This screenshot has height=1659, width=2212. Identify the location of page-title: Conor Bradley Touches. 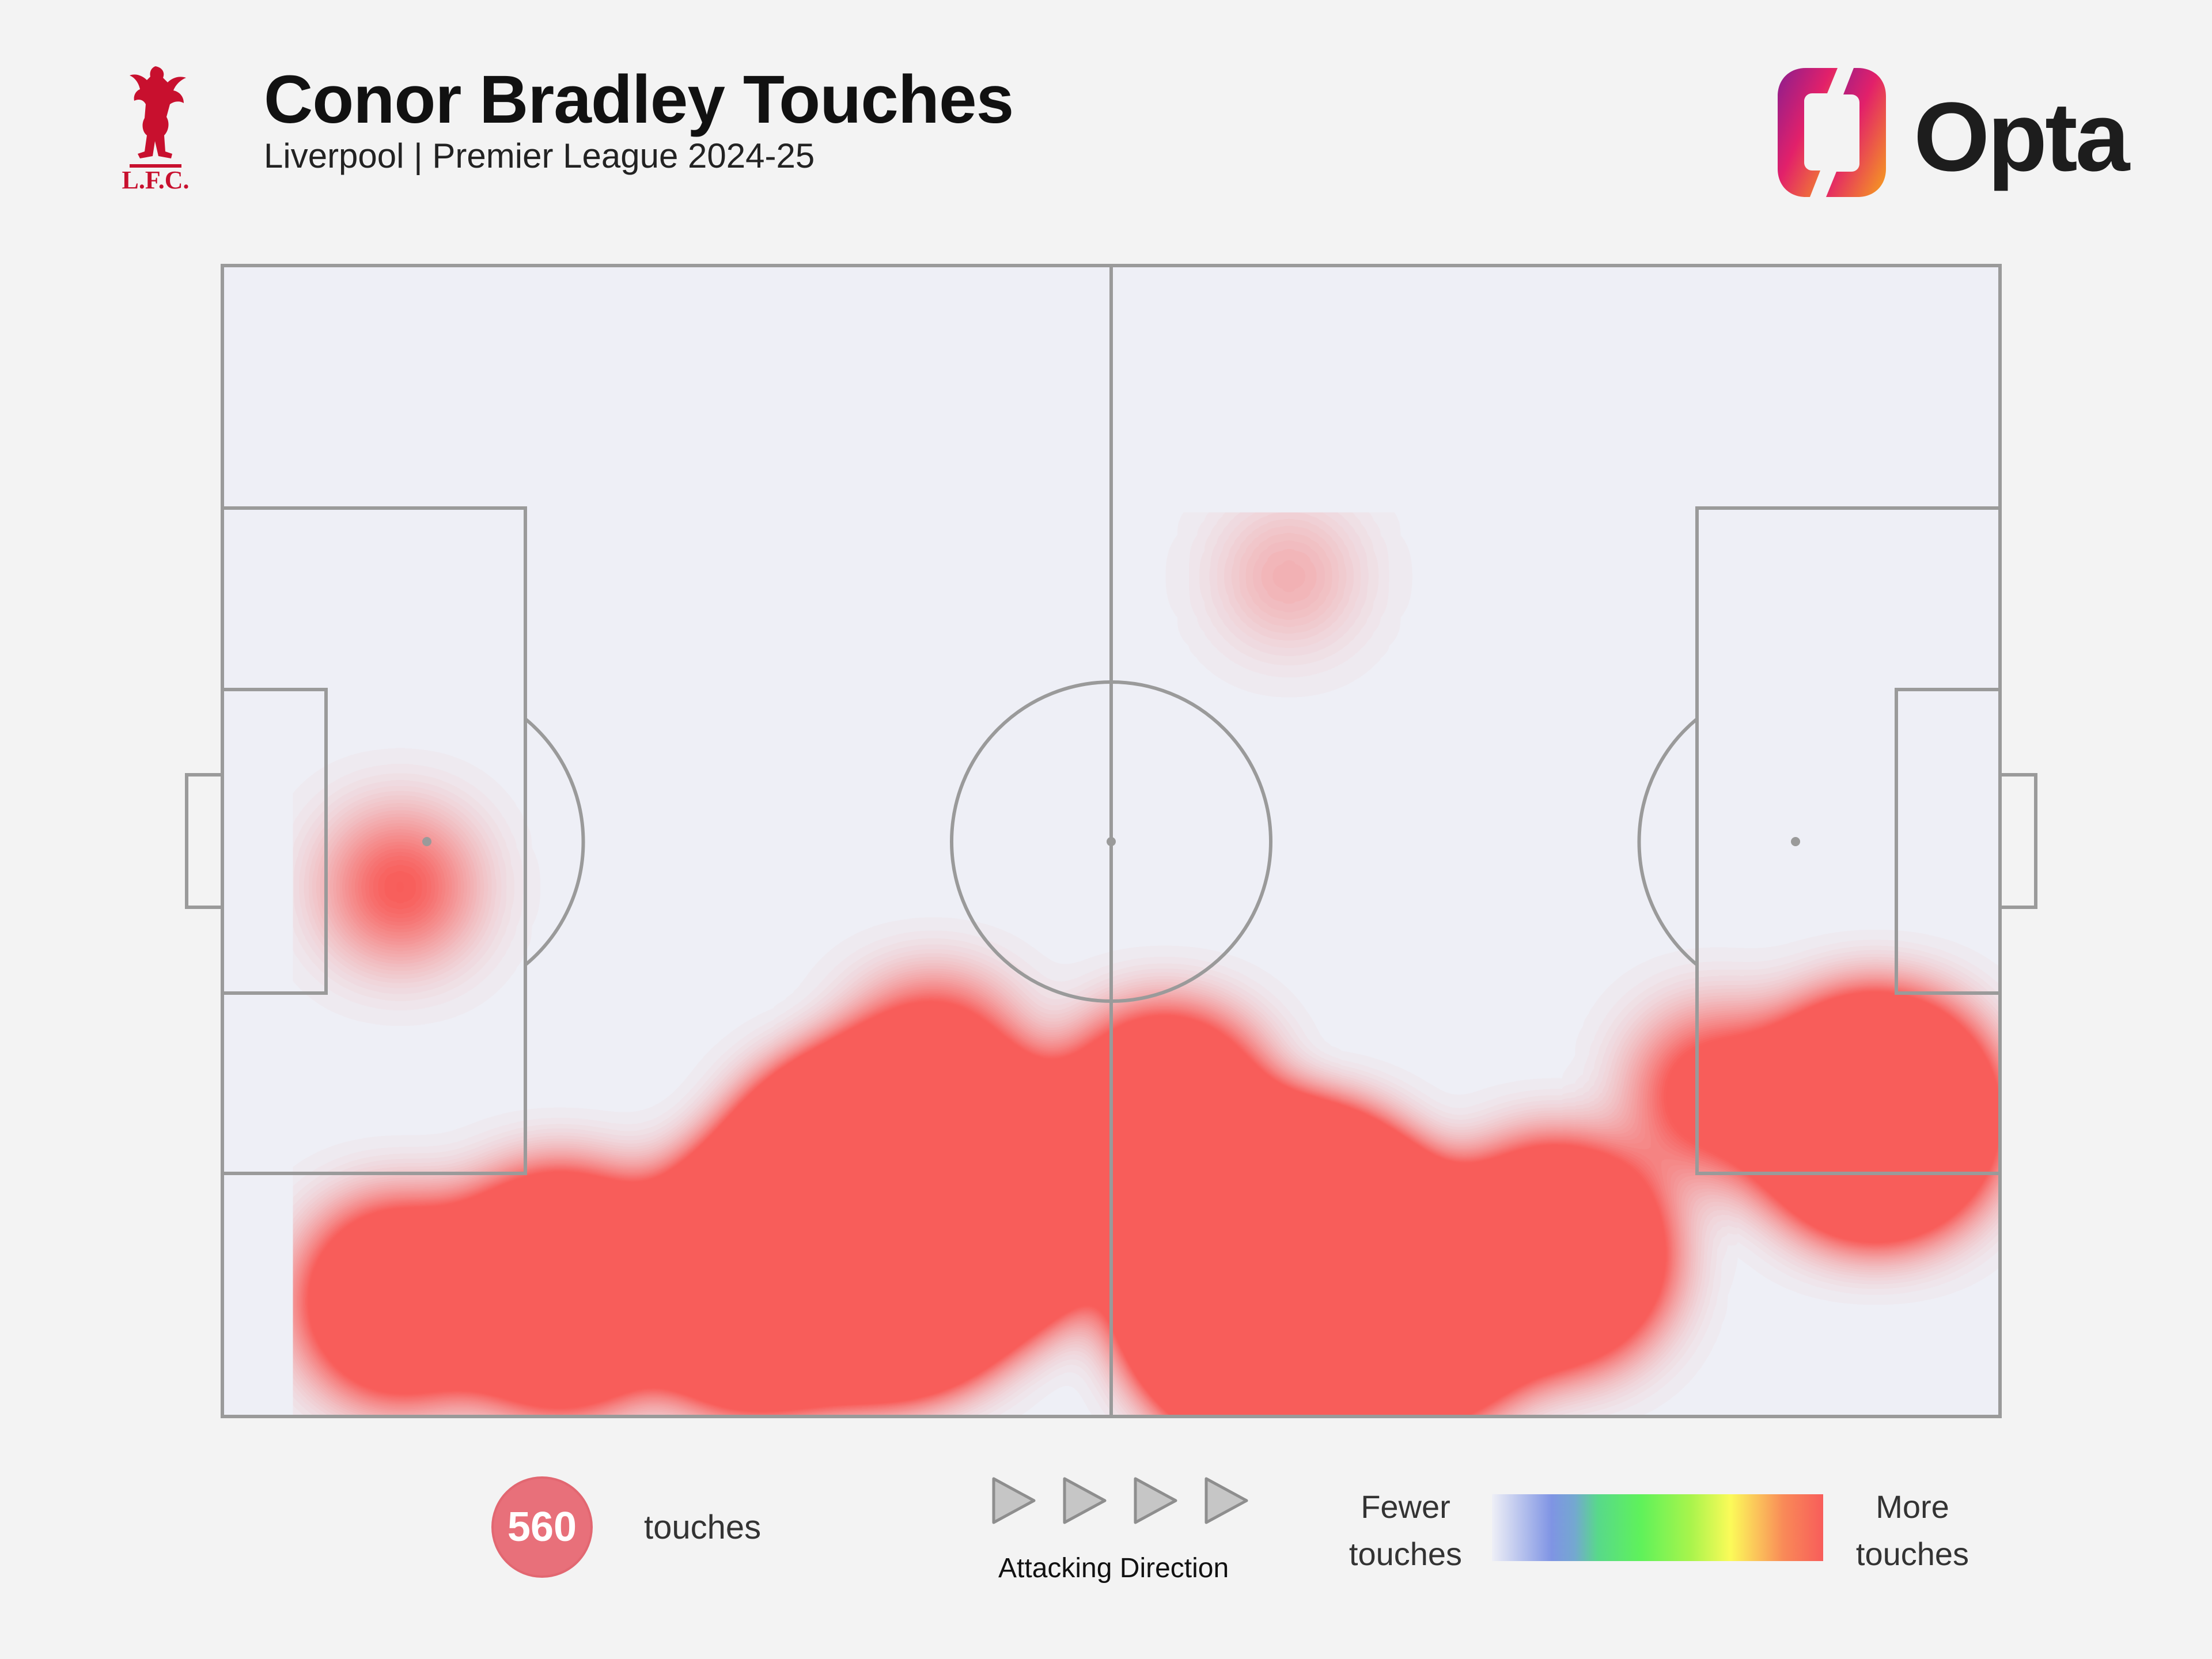
(639, 100).